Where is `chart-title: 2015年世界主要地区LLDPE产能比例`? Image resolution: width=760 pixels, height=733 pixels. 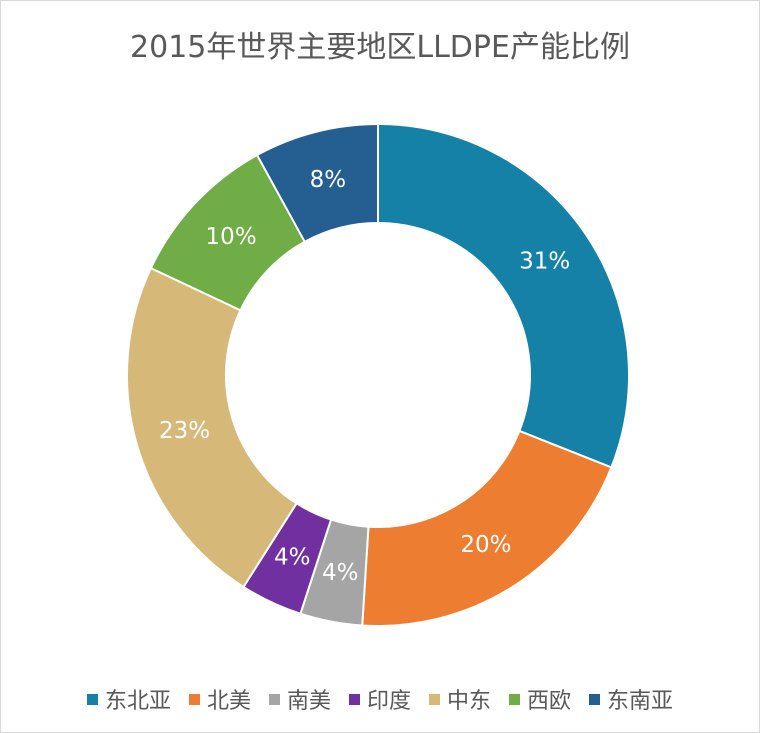
chart-title: 2015年世界主要地区LLDPE产能比例 is located at coordinates (380, 47).